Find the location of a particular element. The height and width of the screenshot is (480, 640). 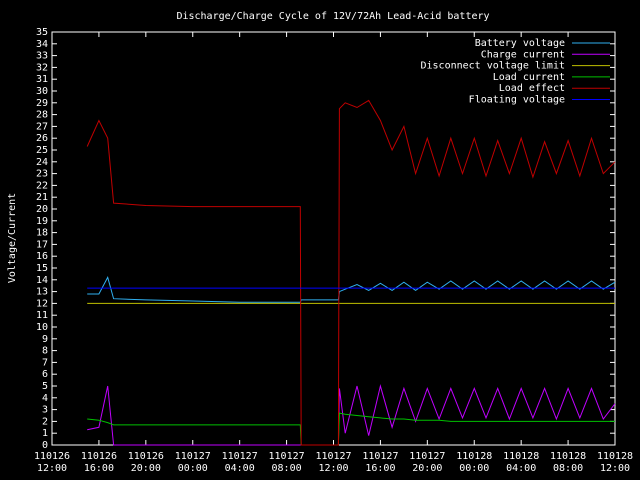

y-tick-label: 0 is located at coordinates (45, 445).